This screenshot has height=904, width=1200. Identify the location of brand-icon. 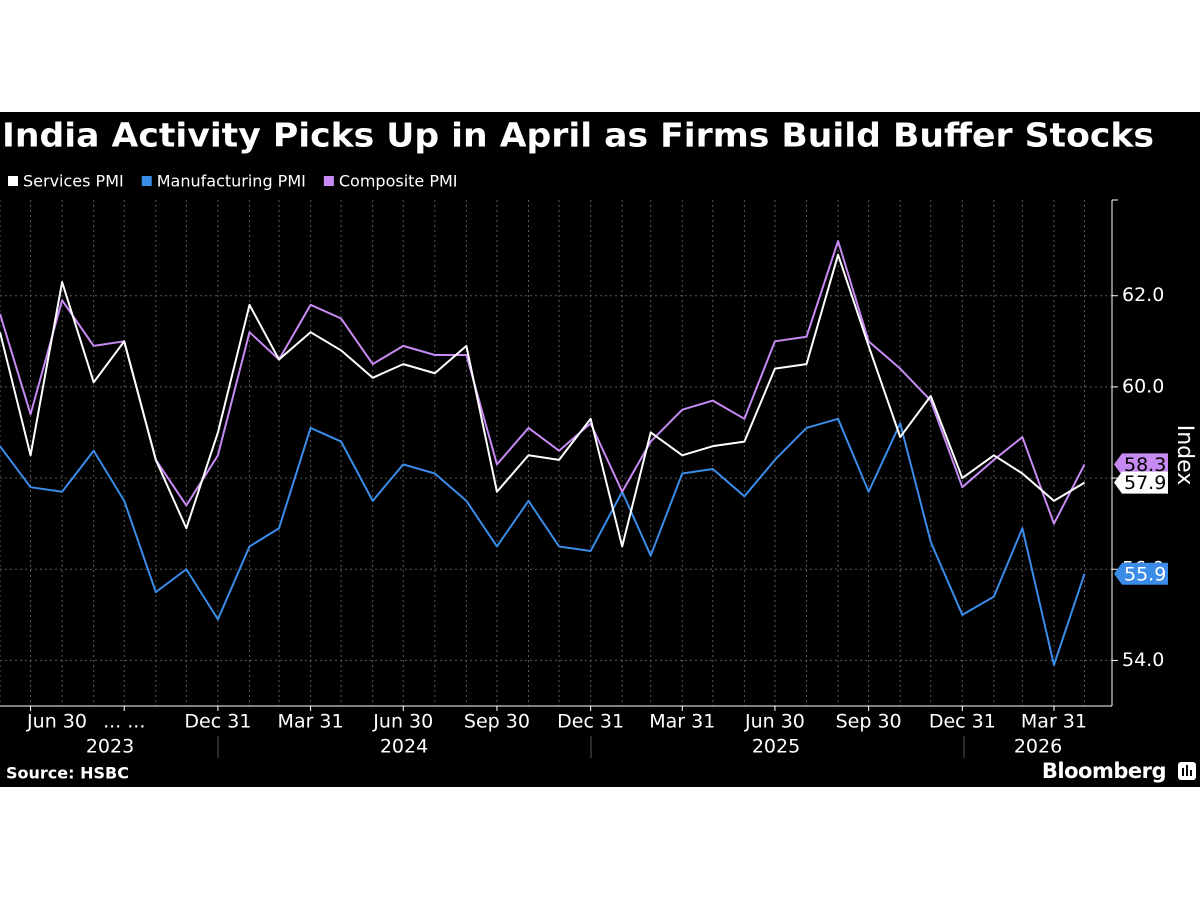
(1187, 771).